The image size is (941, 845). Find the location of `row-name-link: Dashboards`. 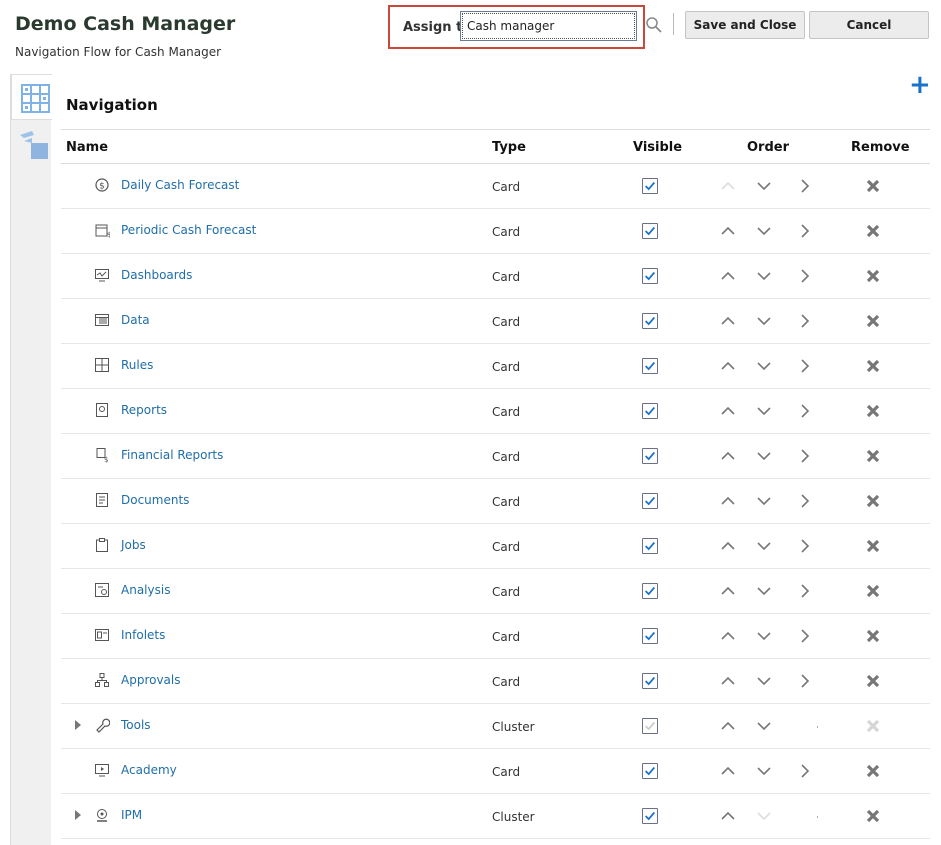

row-name-link: Dashboards is located at coordinates (157, 275).